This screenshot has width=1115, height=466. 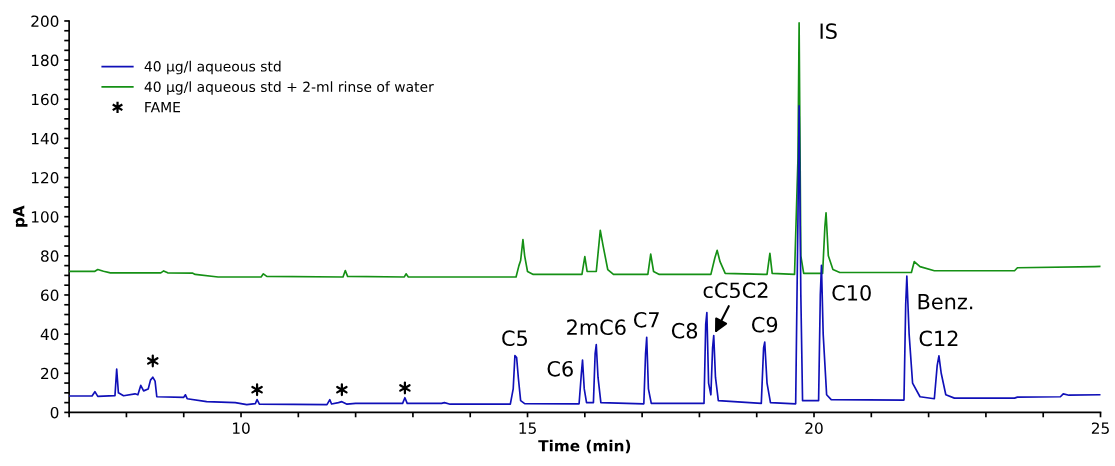 I want to click on y-tick-label: 160, so click(x=45, y=99).